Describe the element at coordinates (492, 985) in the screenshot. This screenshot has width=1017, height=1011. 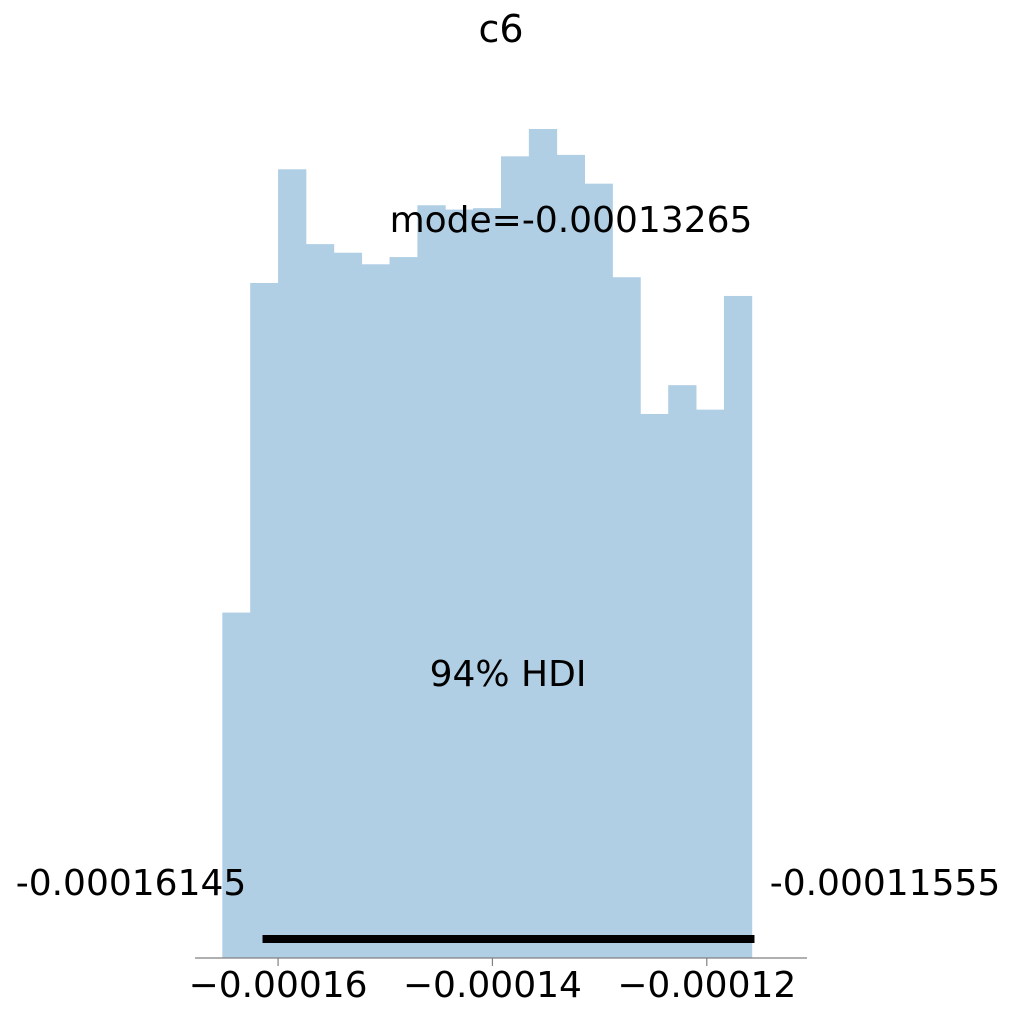
I see `x-tick-label: −0.00014` at that location.